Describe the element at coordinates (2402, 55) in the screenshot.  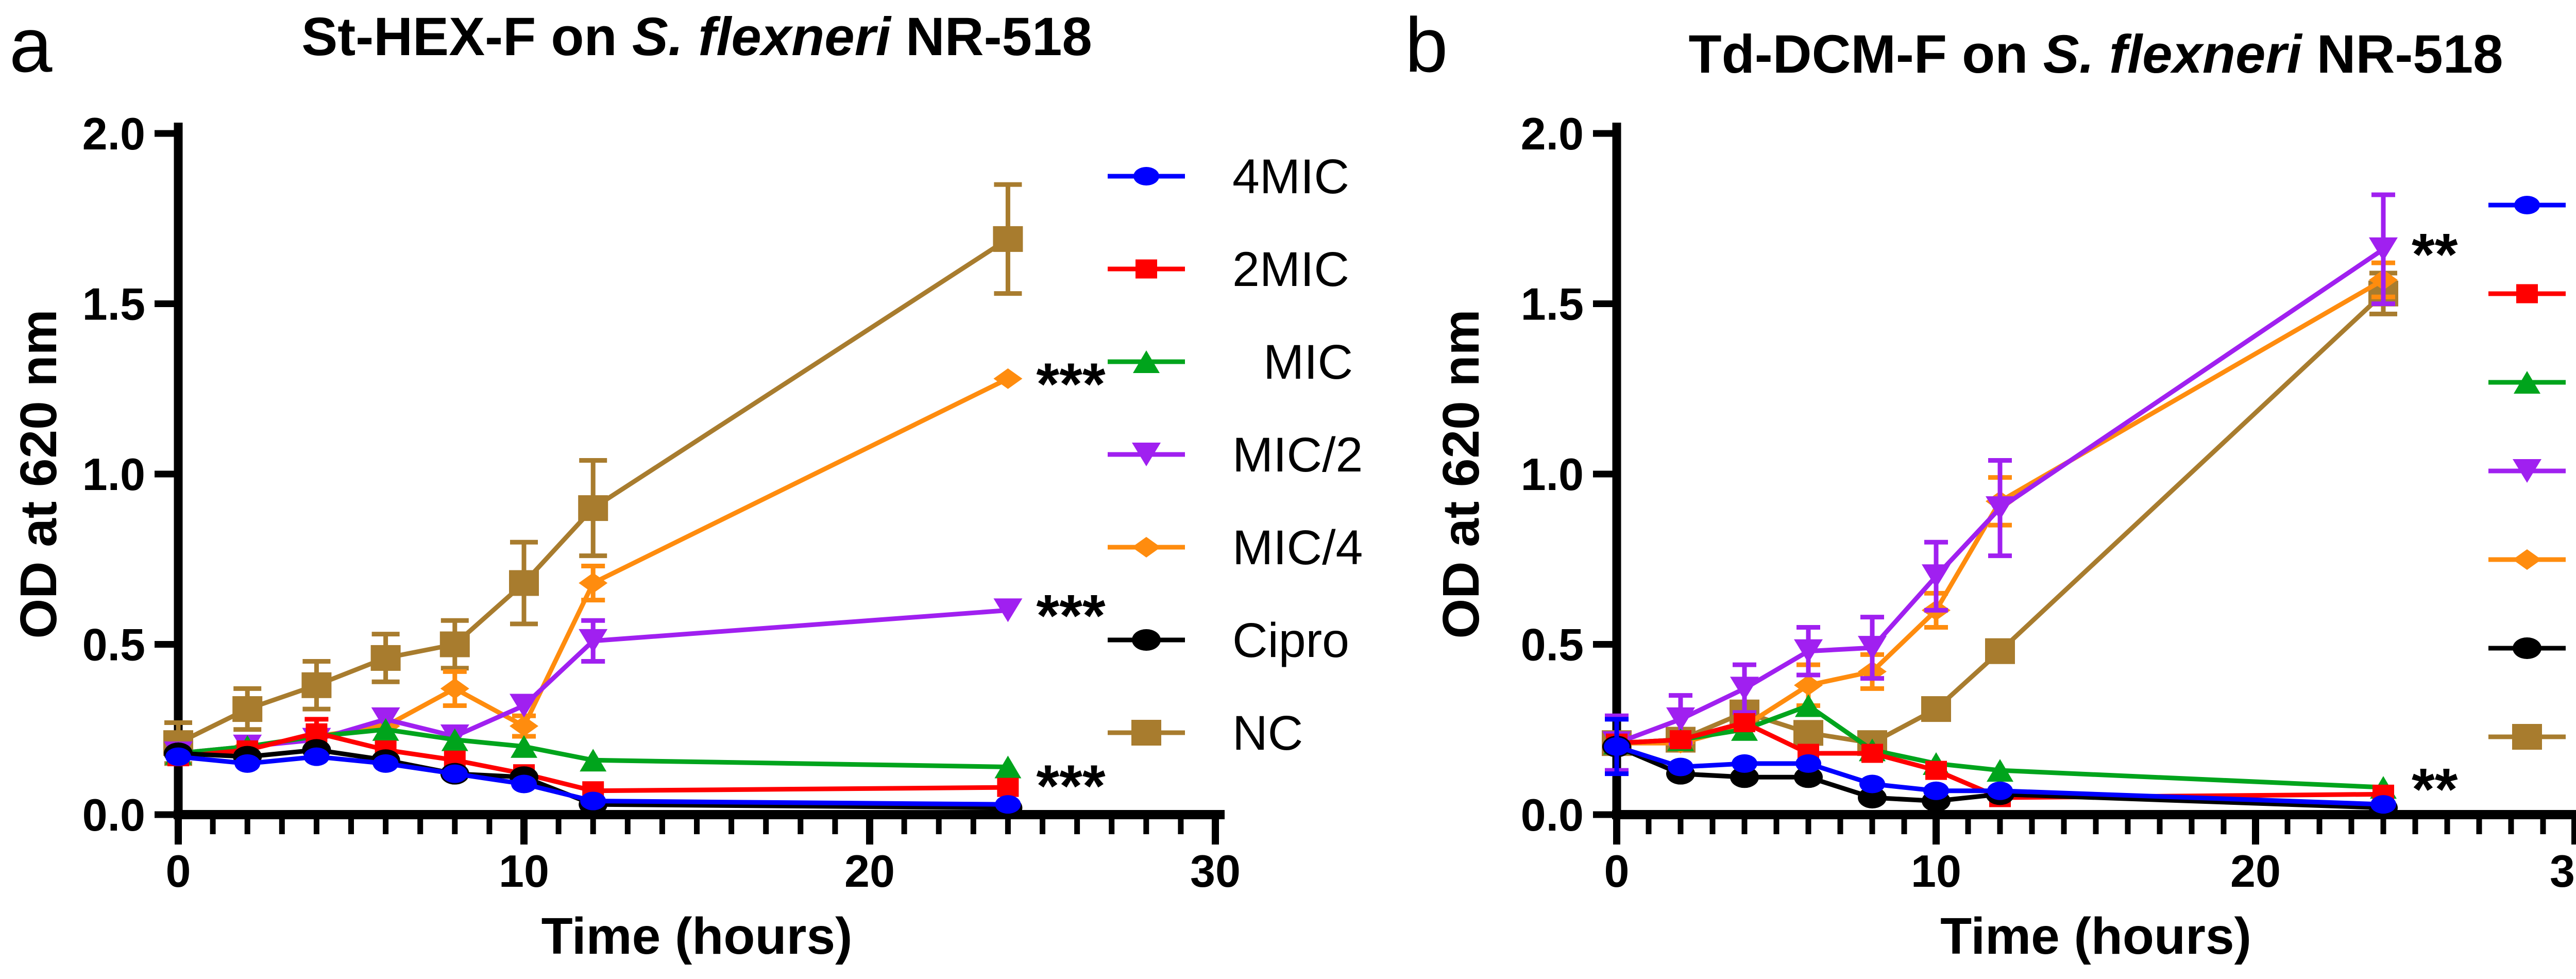
I see `panel-title-b-suffix: NR-518` at that location.